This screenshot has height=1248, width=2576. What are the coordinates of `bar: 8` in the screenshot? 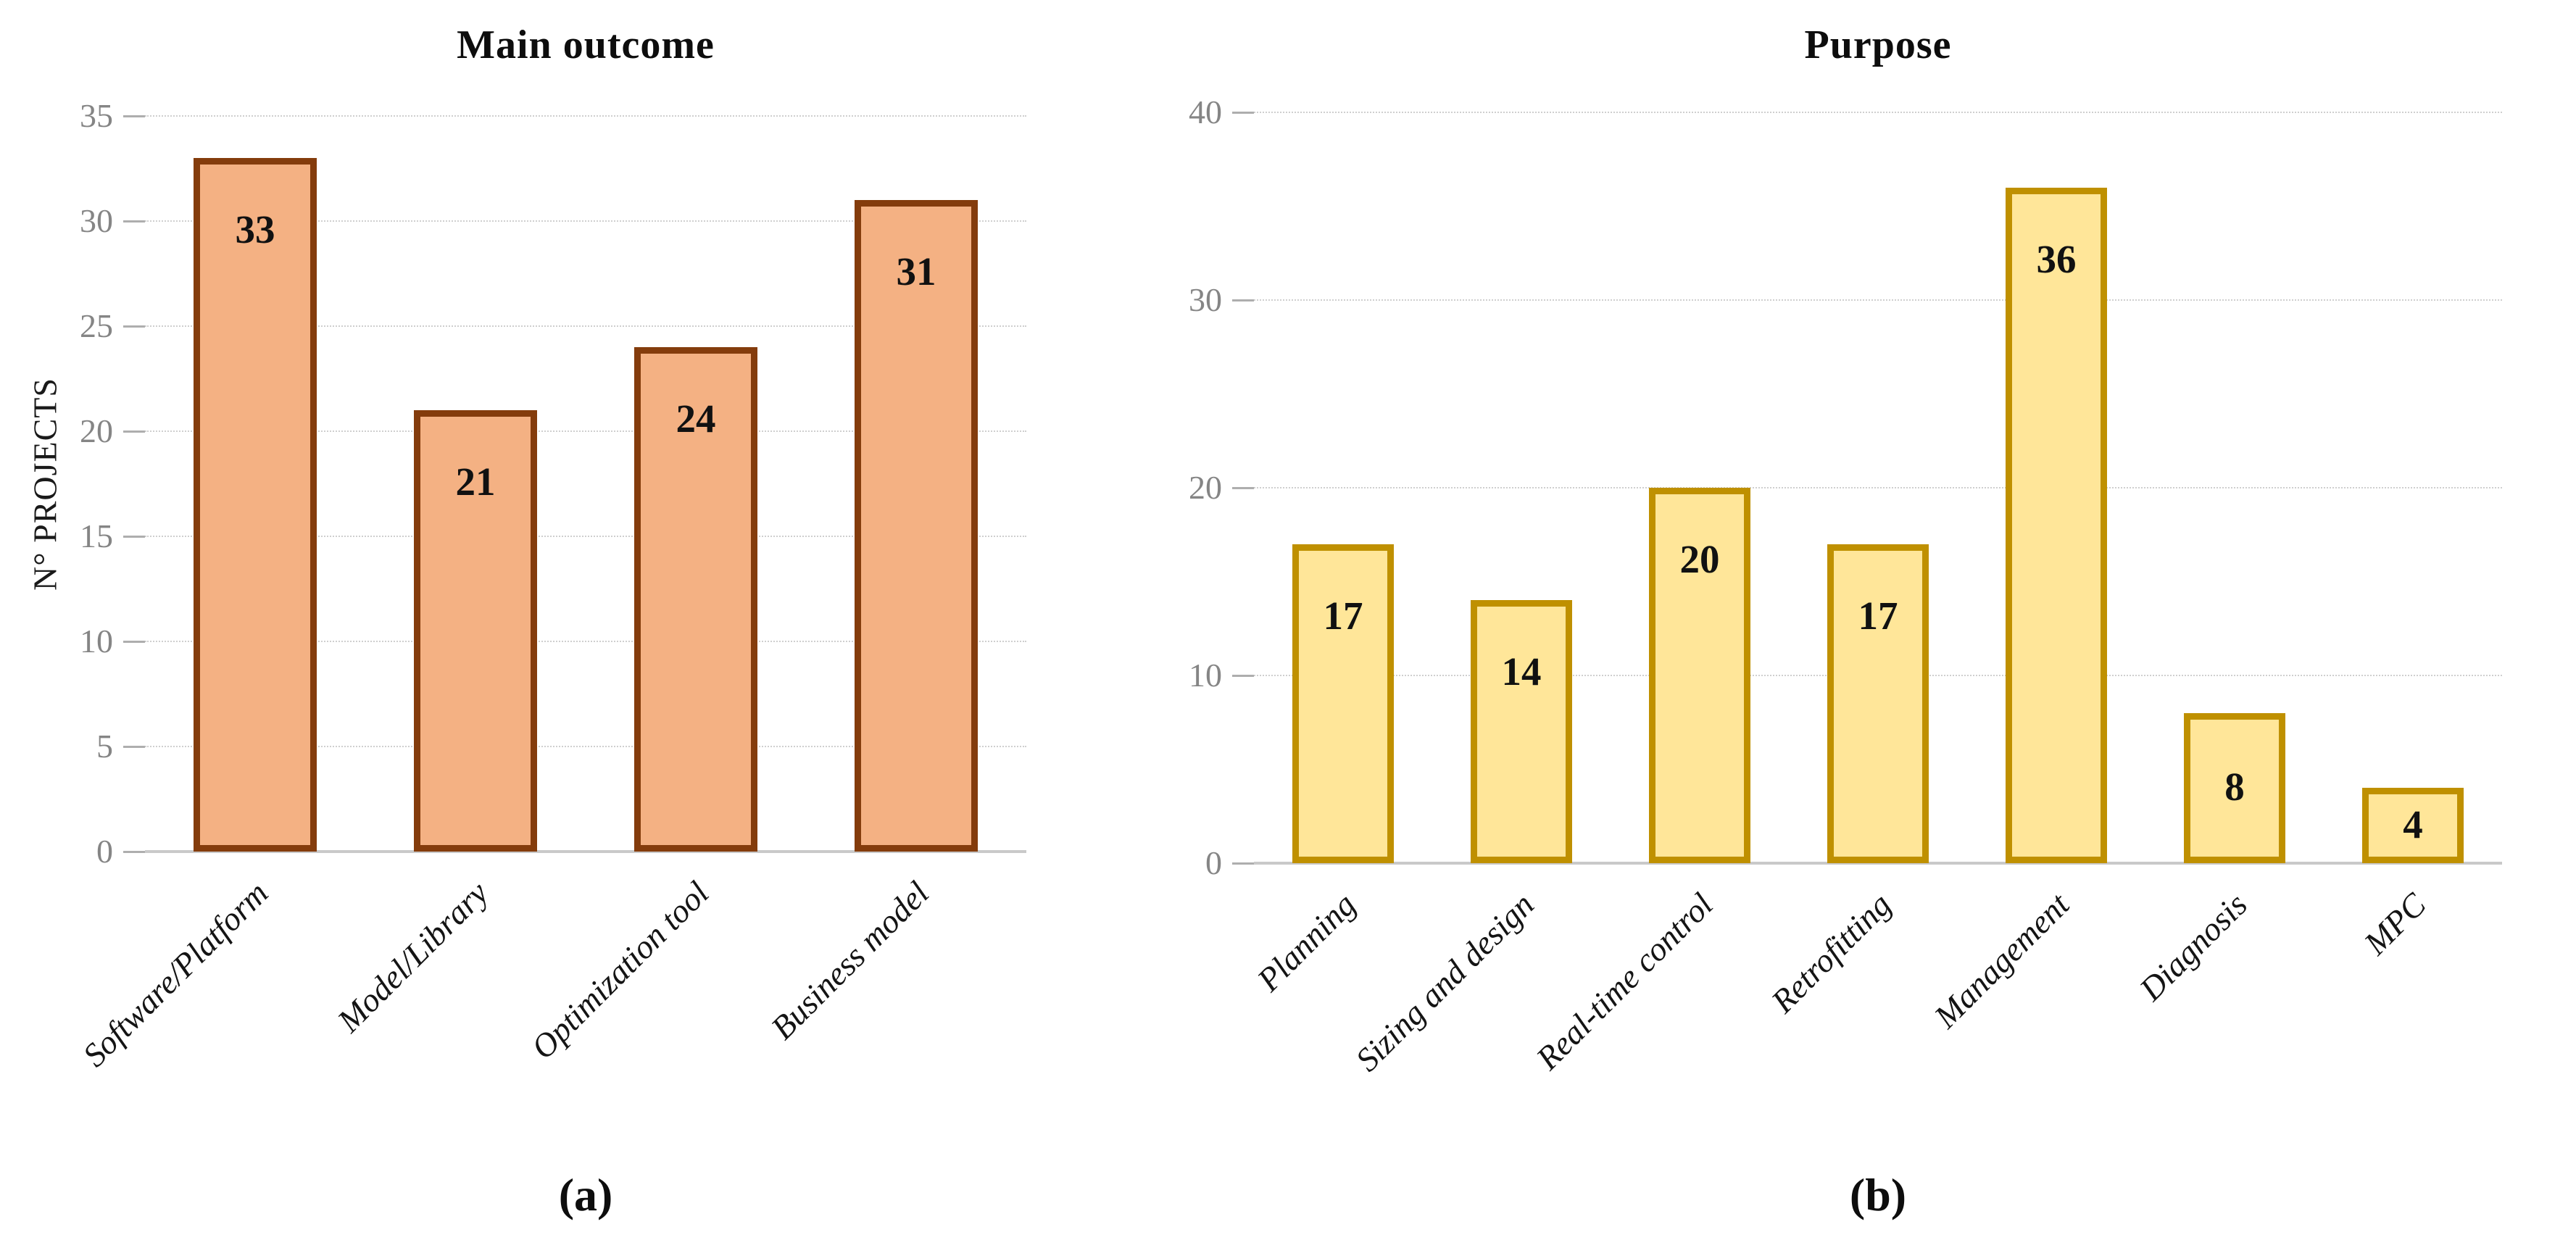 It's located at (2234, 787).